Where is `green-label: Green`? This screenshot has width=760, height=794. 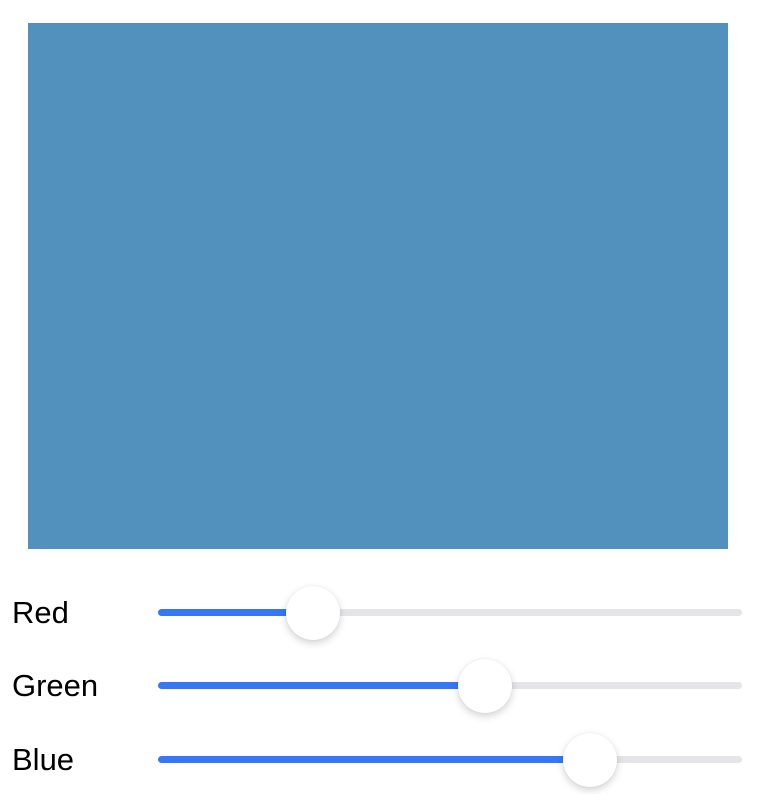
green-label: Green is located at coordinates (55, 685).